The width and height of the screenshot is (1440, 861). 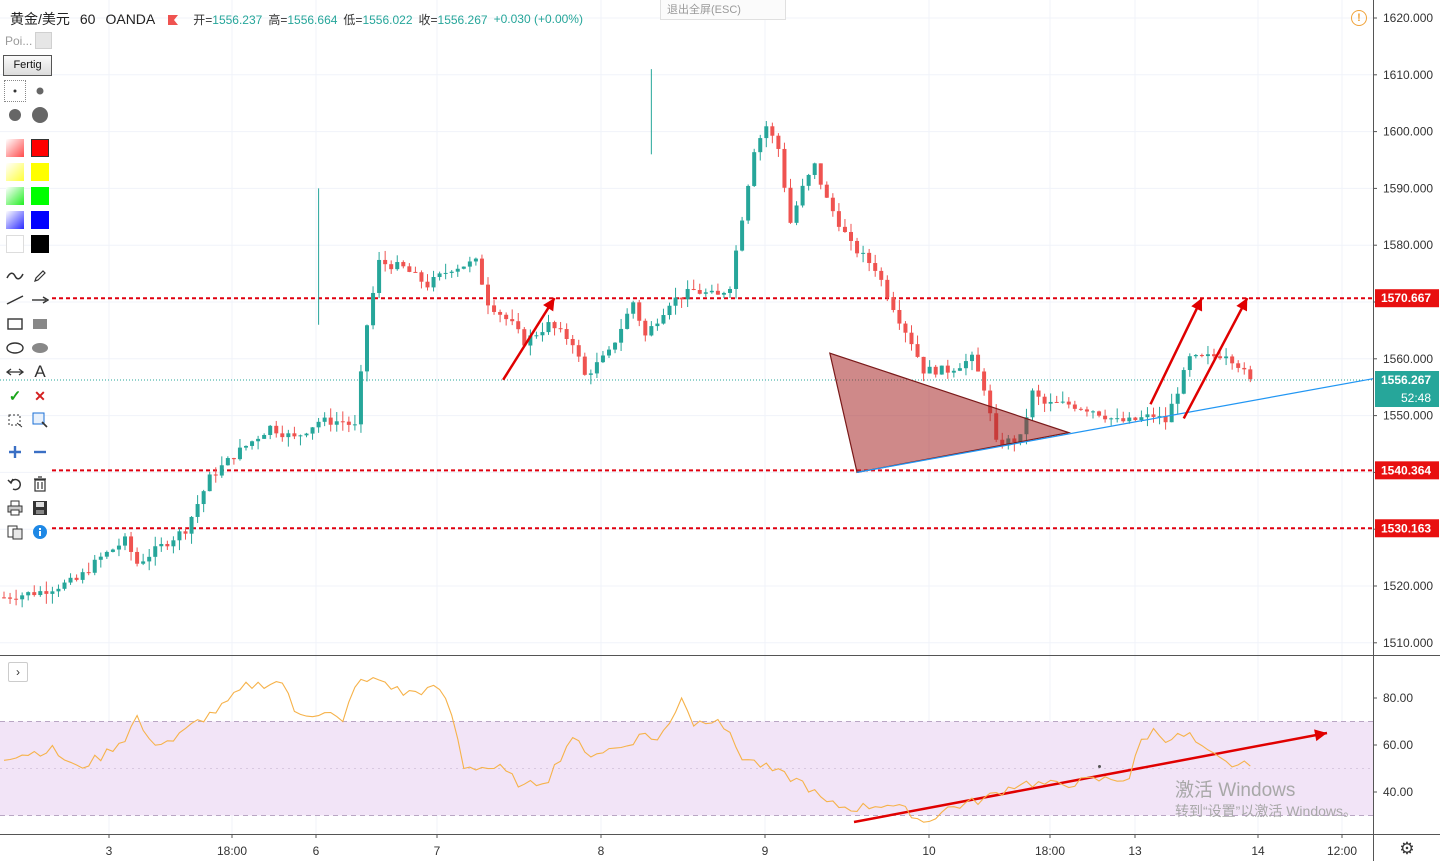 What do you see at coordinates (1407, 470) in the screenshot?
I see `level-price-tag` at bounding box center [1407, 470].